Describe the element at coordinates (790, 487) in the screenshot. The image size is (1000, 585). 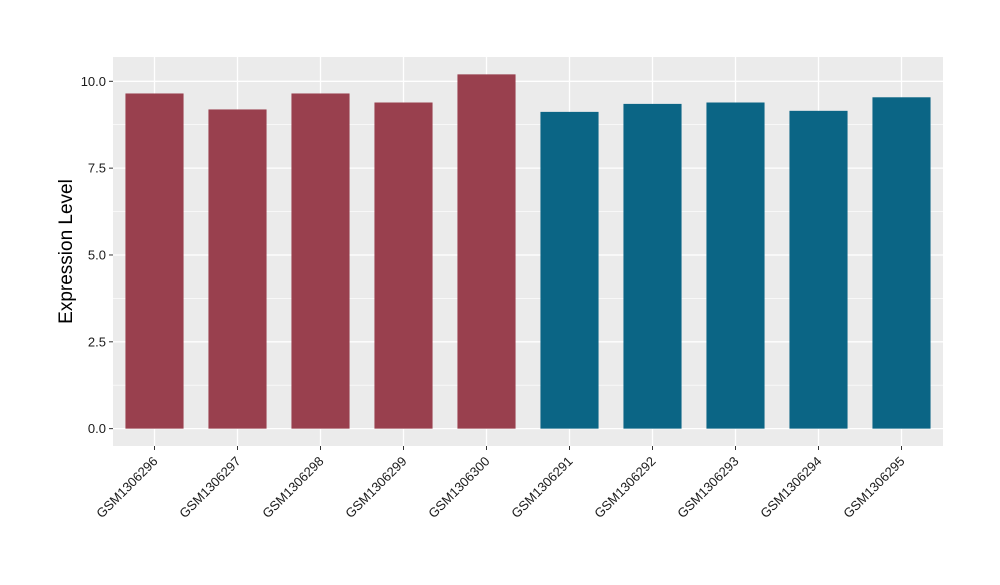
I see `x-tick-label: GSM1306294` at that location.